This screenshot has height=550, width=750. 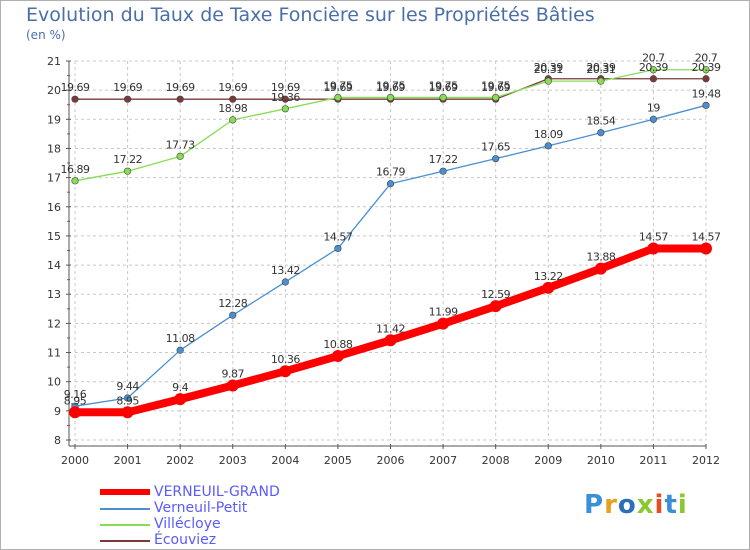 I want to click on y-tick-label: 12, so click(x=54, y=323).